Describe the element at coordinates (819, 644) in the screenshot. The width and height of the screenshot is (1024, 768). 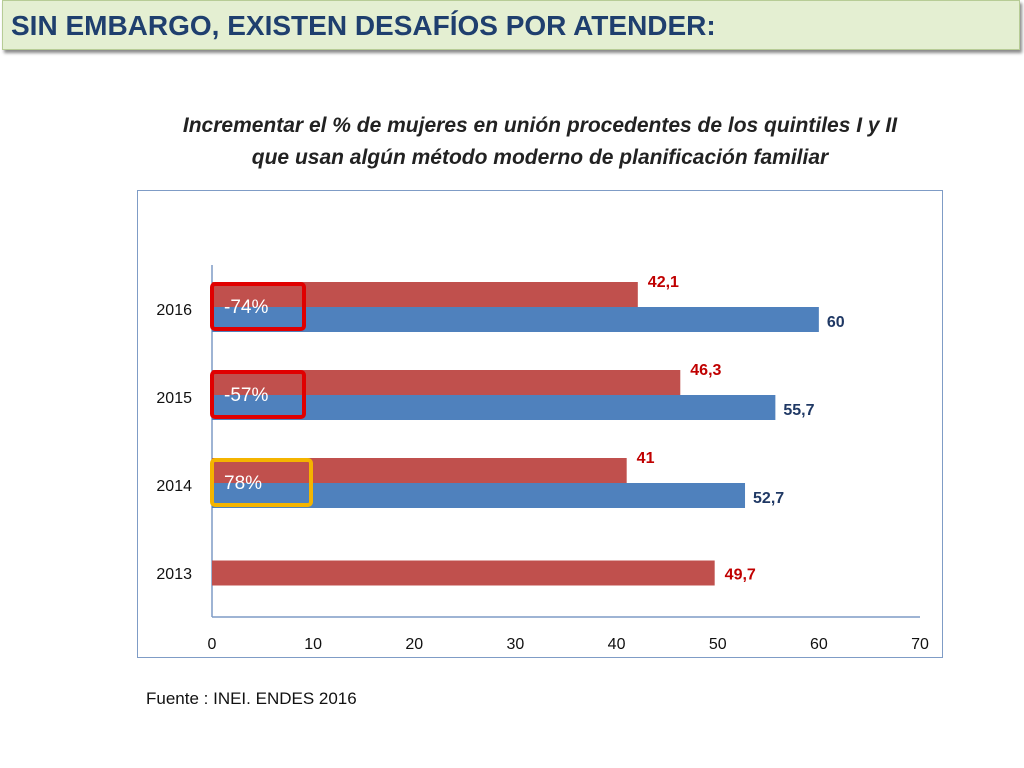
I see `x-tick-label: 60` at that location.